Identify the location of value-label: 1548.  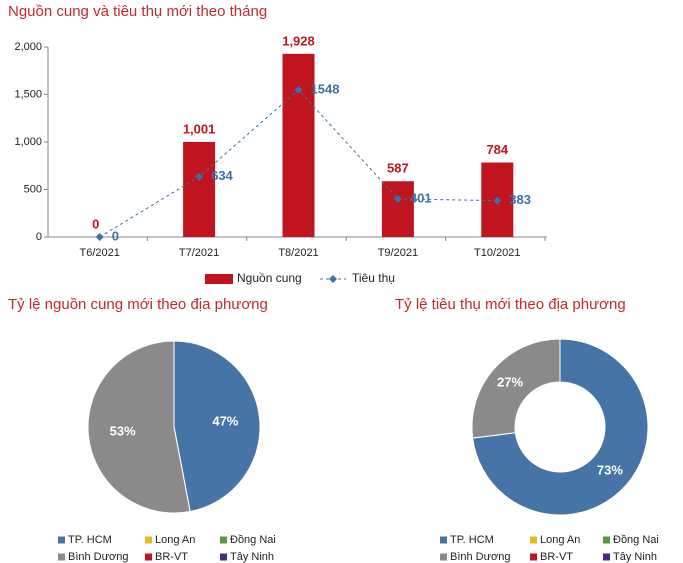
(325, 88).